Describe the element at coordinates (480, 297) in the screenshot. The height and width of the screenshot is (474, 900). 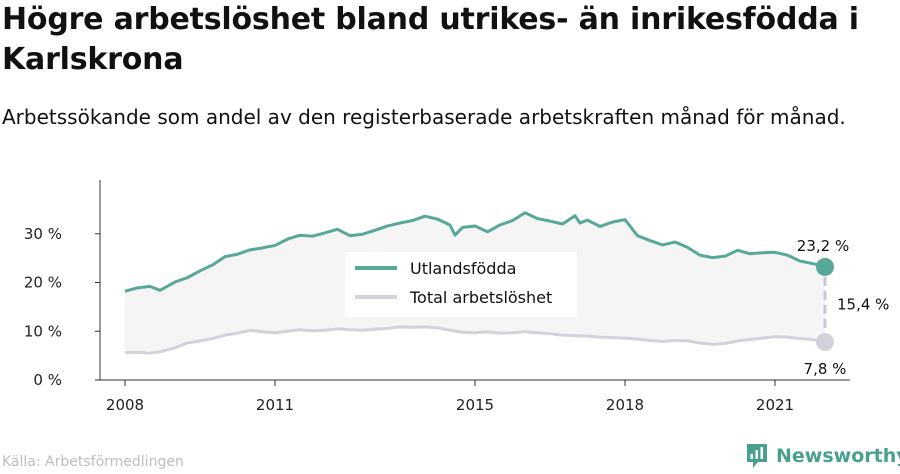
I see `legend-label-total: Total arbetslöshet` at that location.